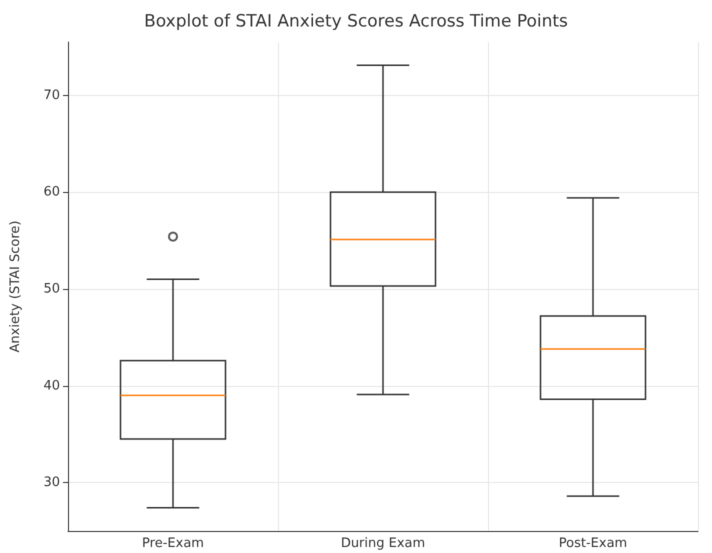  Describe the element at coordinates (383, 543) in the screenshot. I see `x-tick-label: During Exam` at that location.